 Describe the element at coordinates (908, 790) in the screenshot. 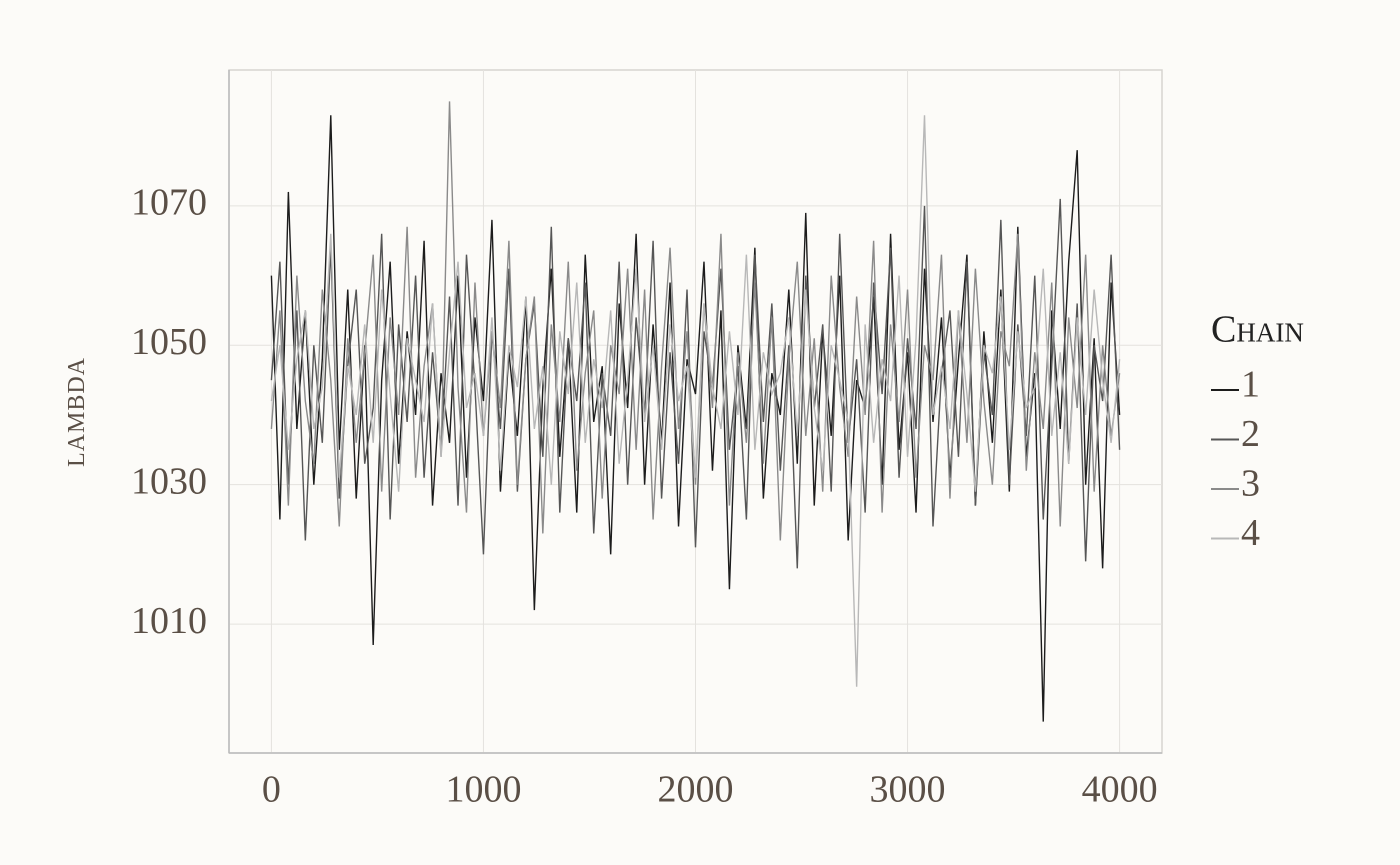

I see `x-tick-label: 3000` at that location.